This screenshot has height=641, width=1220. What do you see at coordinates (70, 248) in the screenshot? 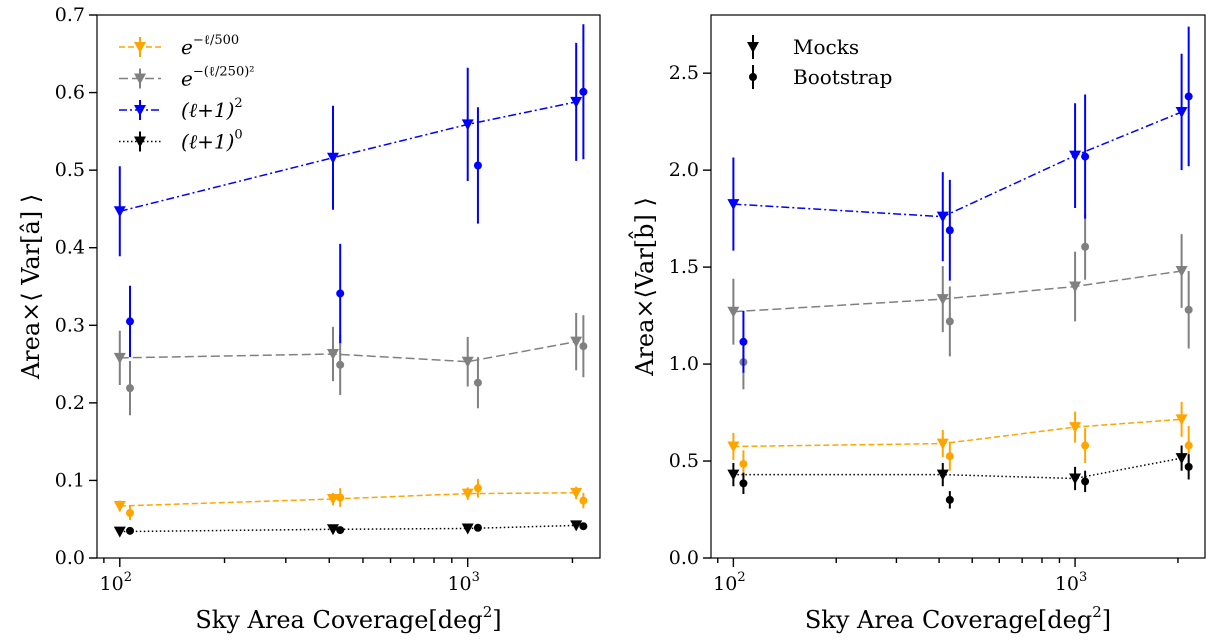
I see `y-tick-label: 0.4` at bounding box center [70, 248].